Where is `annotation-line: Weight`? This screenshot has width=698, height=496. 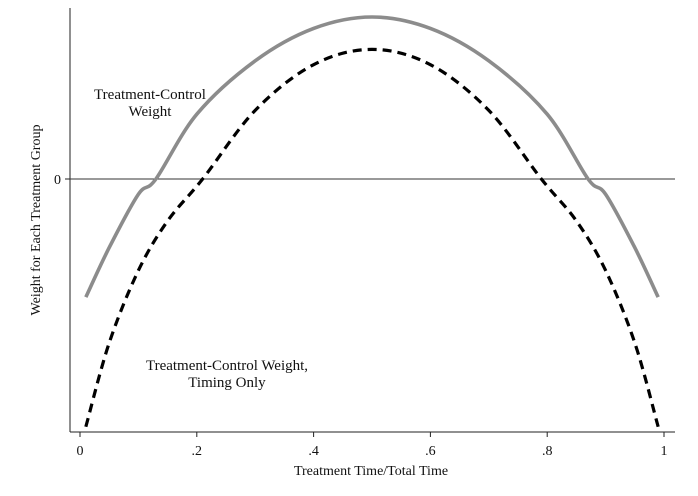
annotation-line: Weight is located at coordinates (150, 112).